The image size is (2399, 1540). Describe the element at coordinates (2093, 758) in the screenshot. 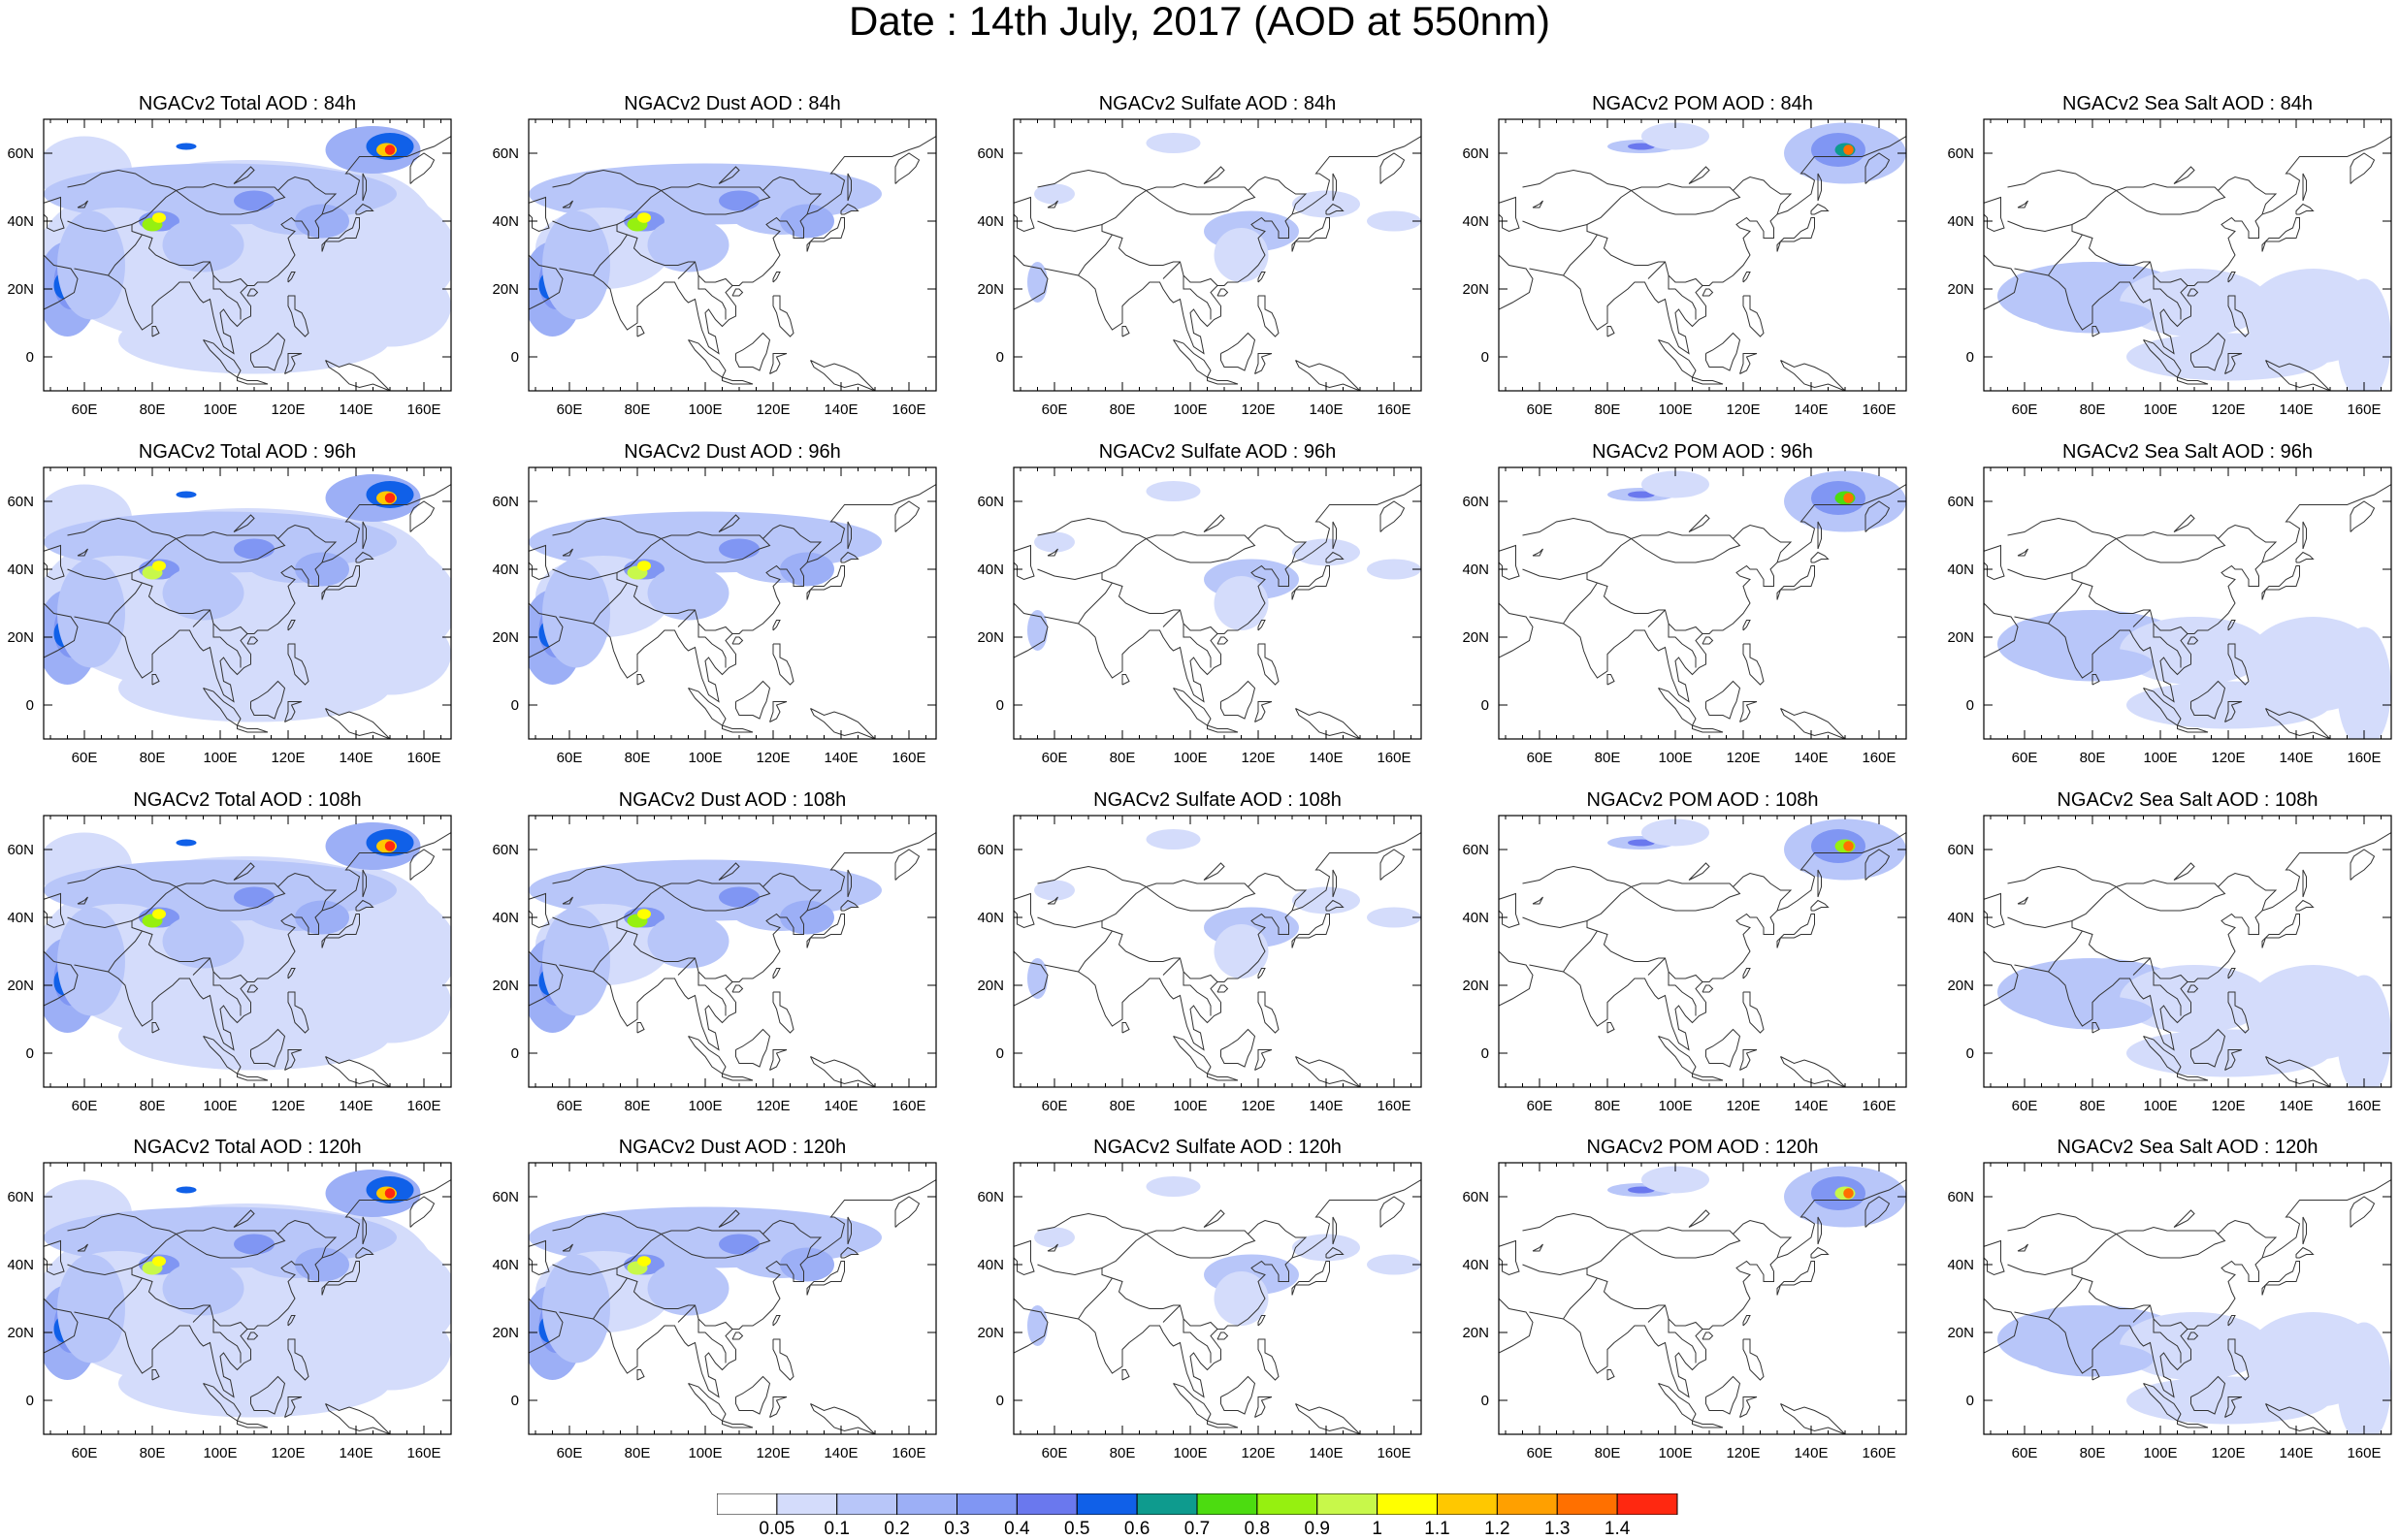

I see `lon-tick-label: 80E` at that location.